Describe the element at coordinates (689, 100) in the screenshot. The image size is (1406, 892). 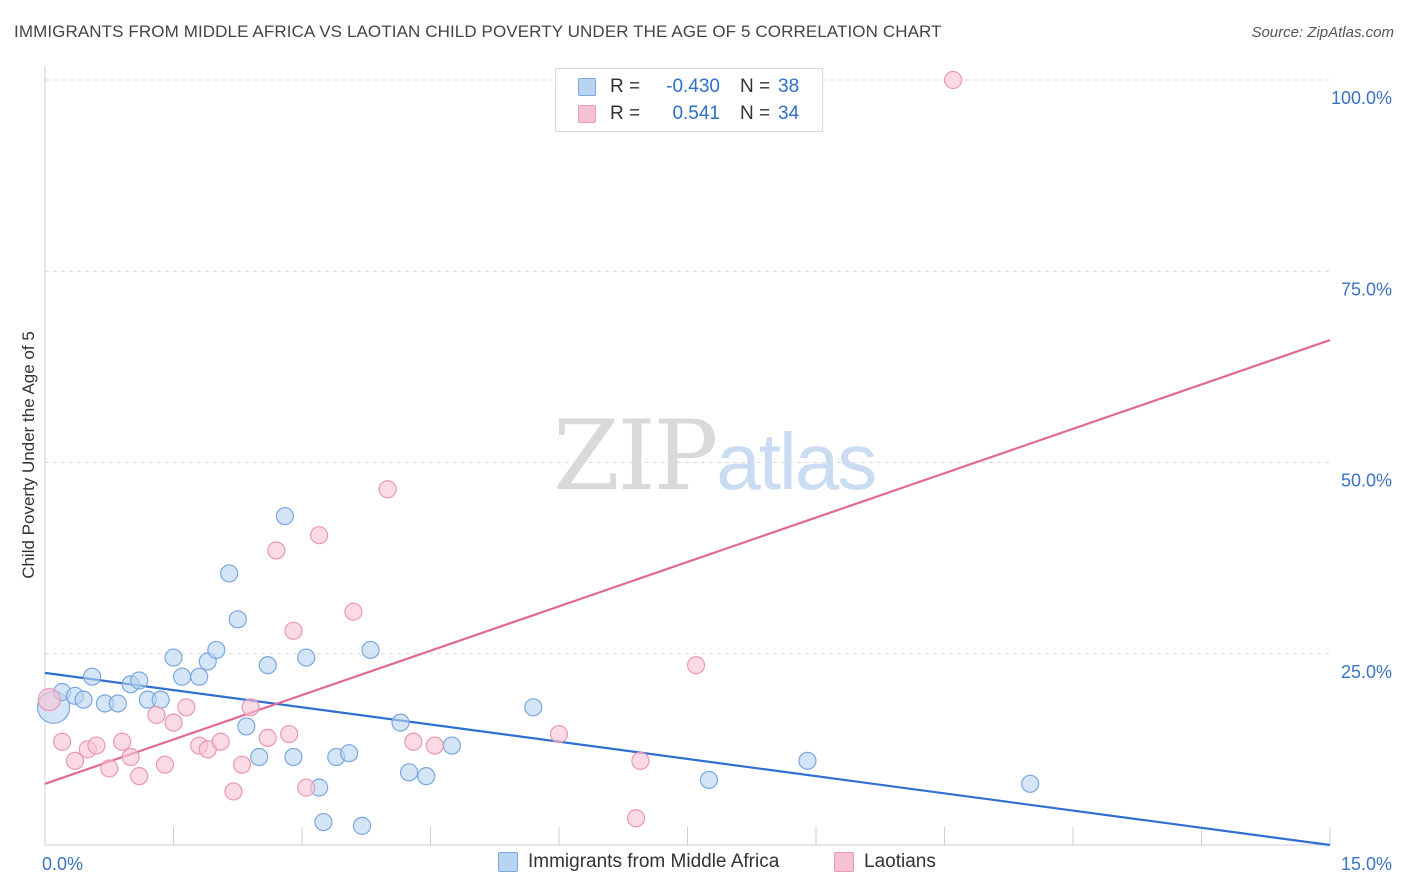
I see `correlation-legend: R = -0.430 N = 38 R = 0.541 N = 34` at that location.